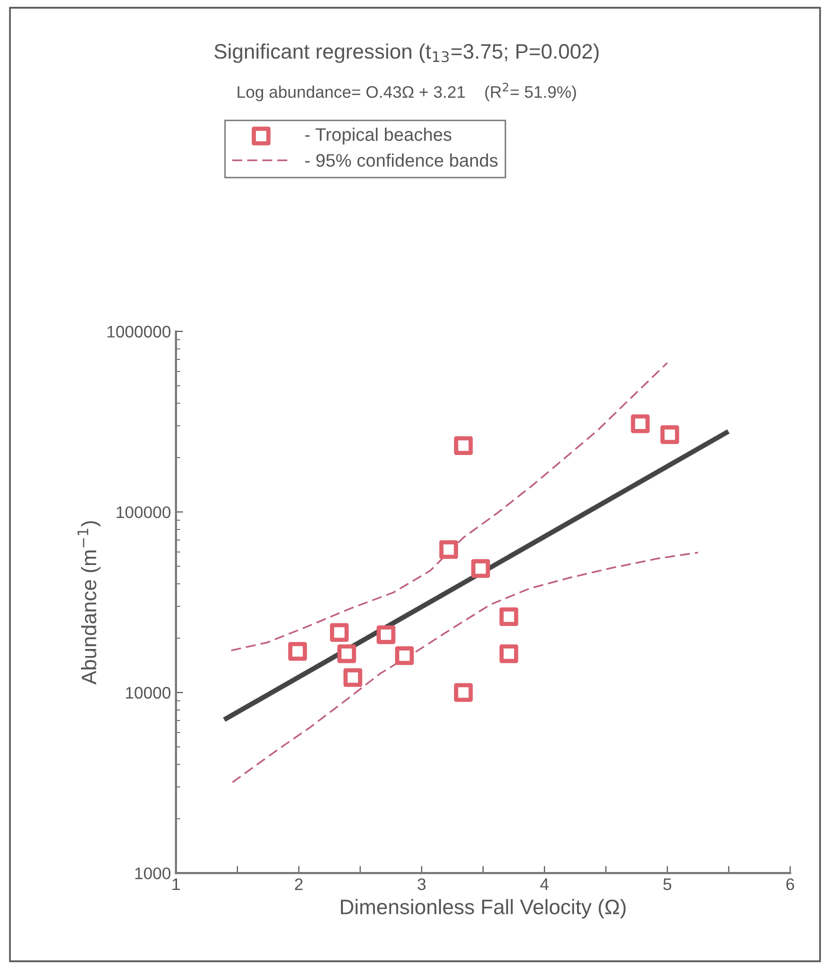 This screenshot has height=969, width=830. Describe the element at coordinates (544, 884) in the screenshot. I see `x-tick-label: 4` at that location.